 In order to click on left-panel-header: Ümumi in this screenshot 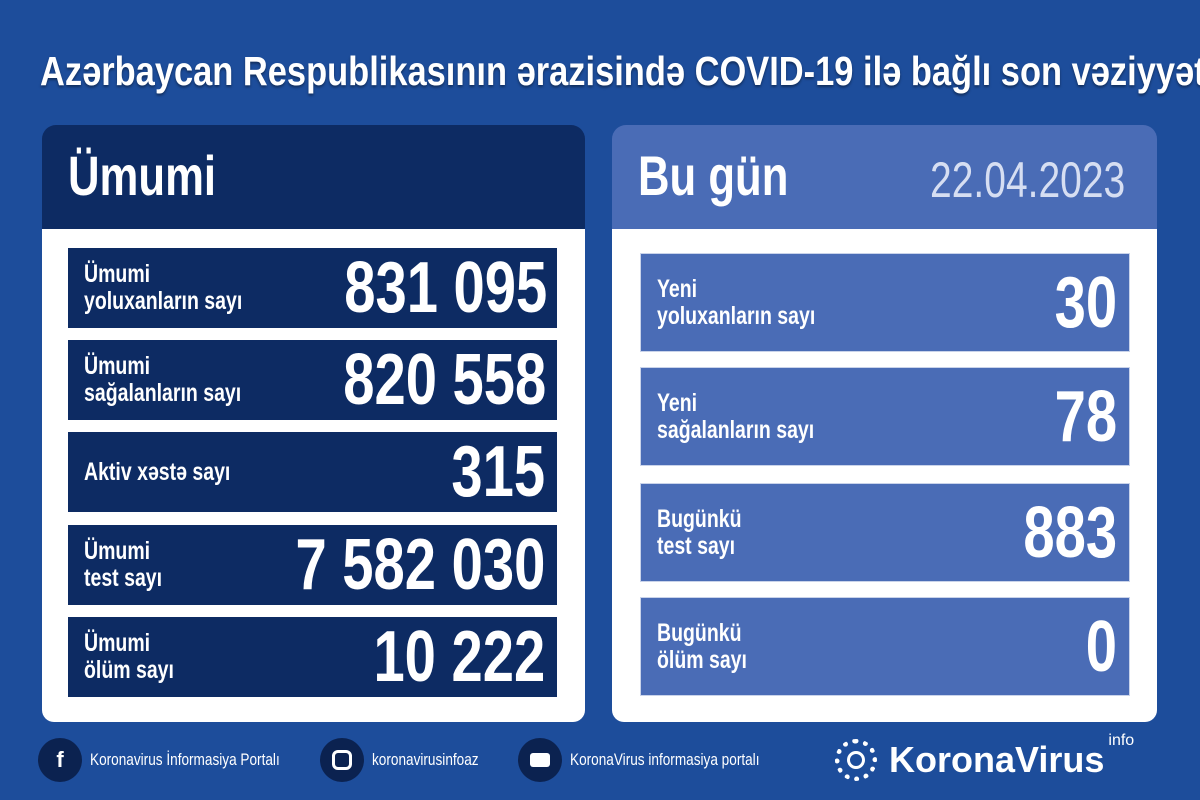, I will do `click(313, 177)`.